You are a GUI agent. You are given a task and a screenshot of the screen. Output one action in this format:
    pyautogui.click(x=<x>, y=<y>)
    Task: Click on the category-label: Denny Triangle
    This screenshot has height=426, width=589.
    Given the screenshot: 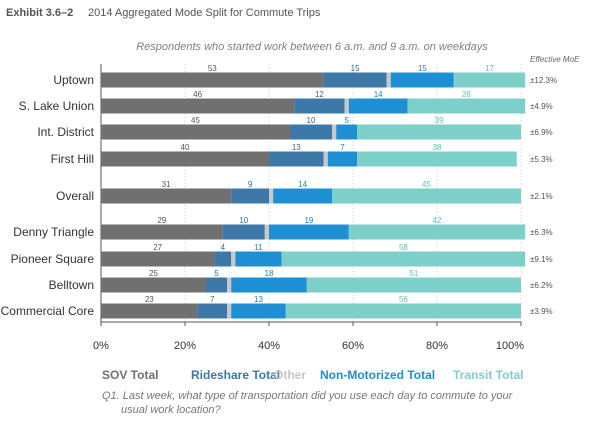 What is the action you would take?
    pyautogui.click(x=53, y=232)
    